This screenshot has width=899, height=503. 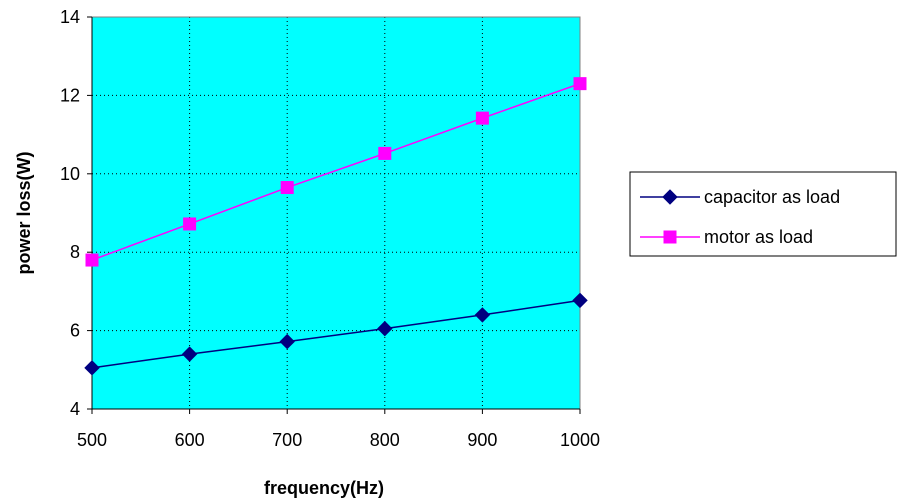 What do you see at coordinates (190, 440) in the screenshot?
I see `x-tick-label: 600` at bounding box center [190, 440].